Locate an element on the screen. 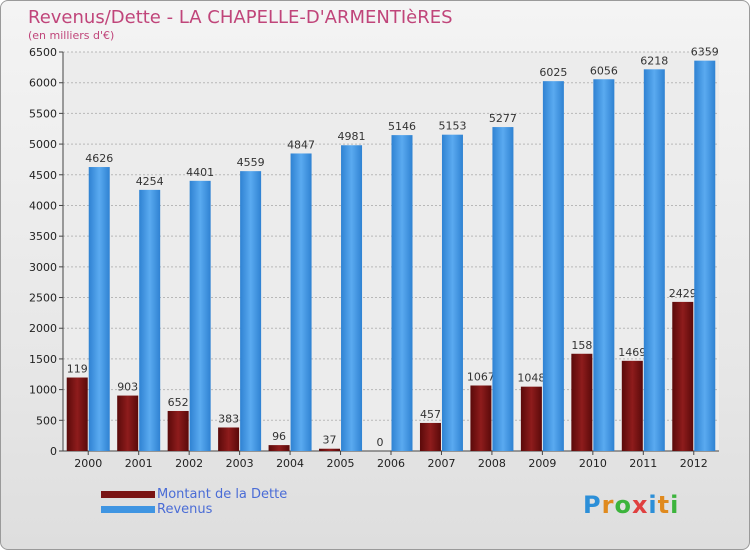 Image resolution: width=750 pixels, height=550 pixels. value-label-dette: 1048 is located at coordinates (531, 378).